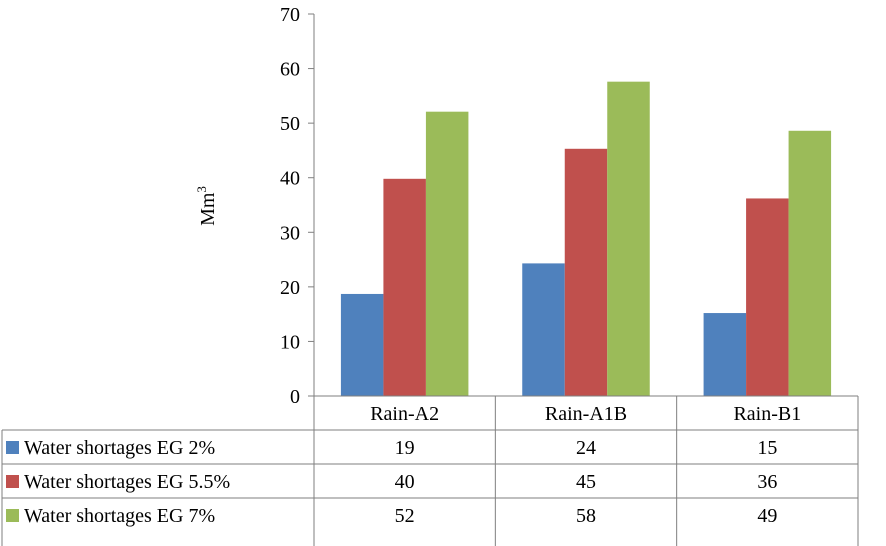 The image size is (886, 546). I want to click on category-label: Rain-A2, so click(404, 414).